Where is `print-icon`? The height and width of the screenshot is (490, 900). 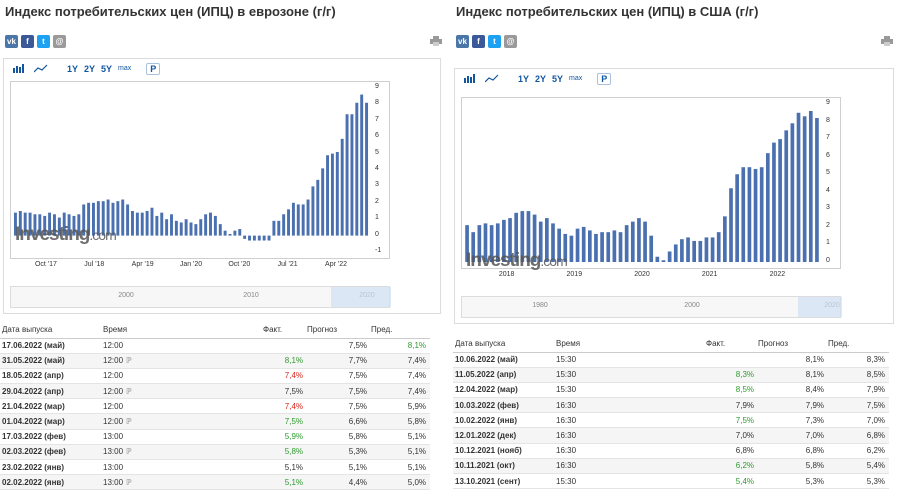
print-icon is located at coordinates (436, 41).